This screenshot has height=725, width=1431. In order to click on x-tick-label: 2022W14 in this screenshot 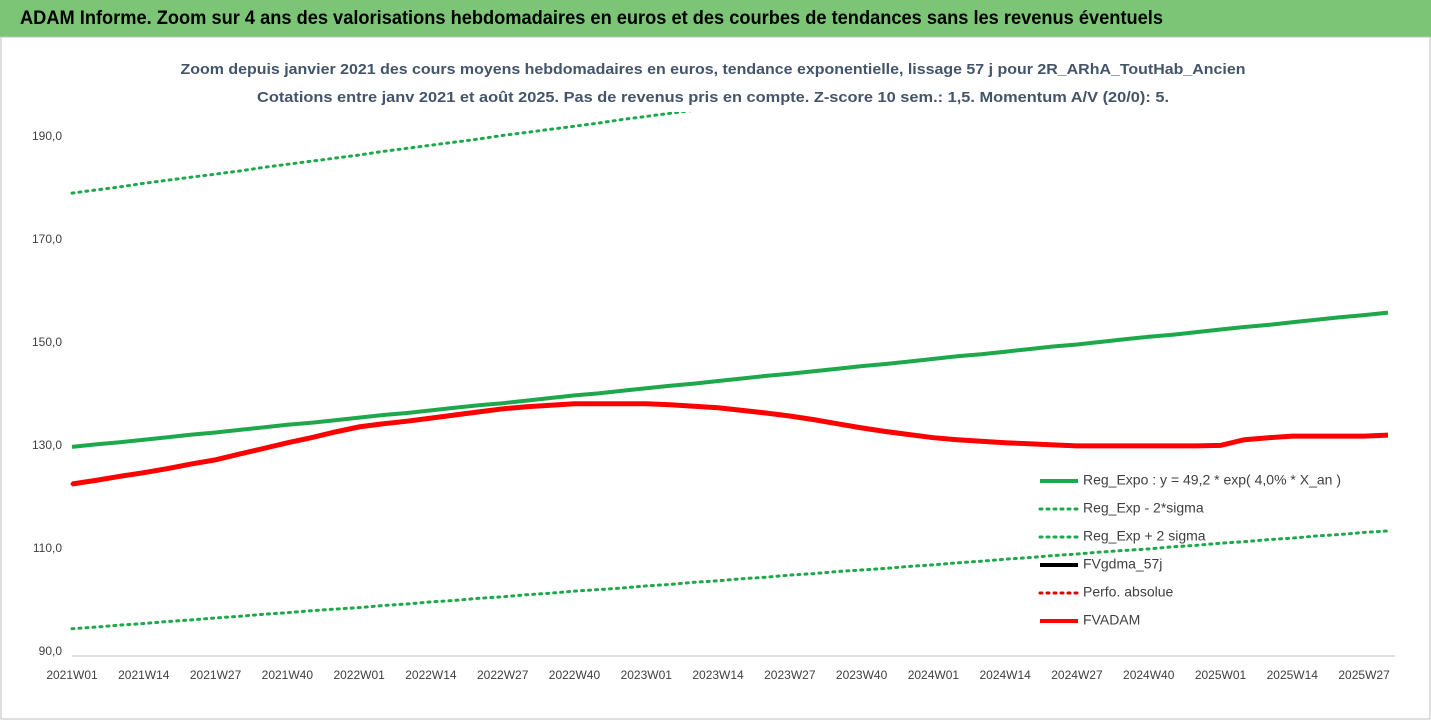, I will do `click(431, 675)`.